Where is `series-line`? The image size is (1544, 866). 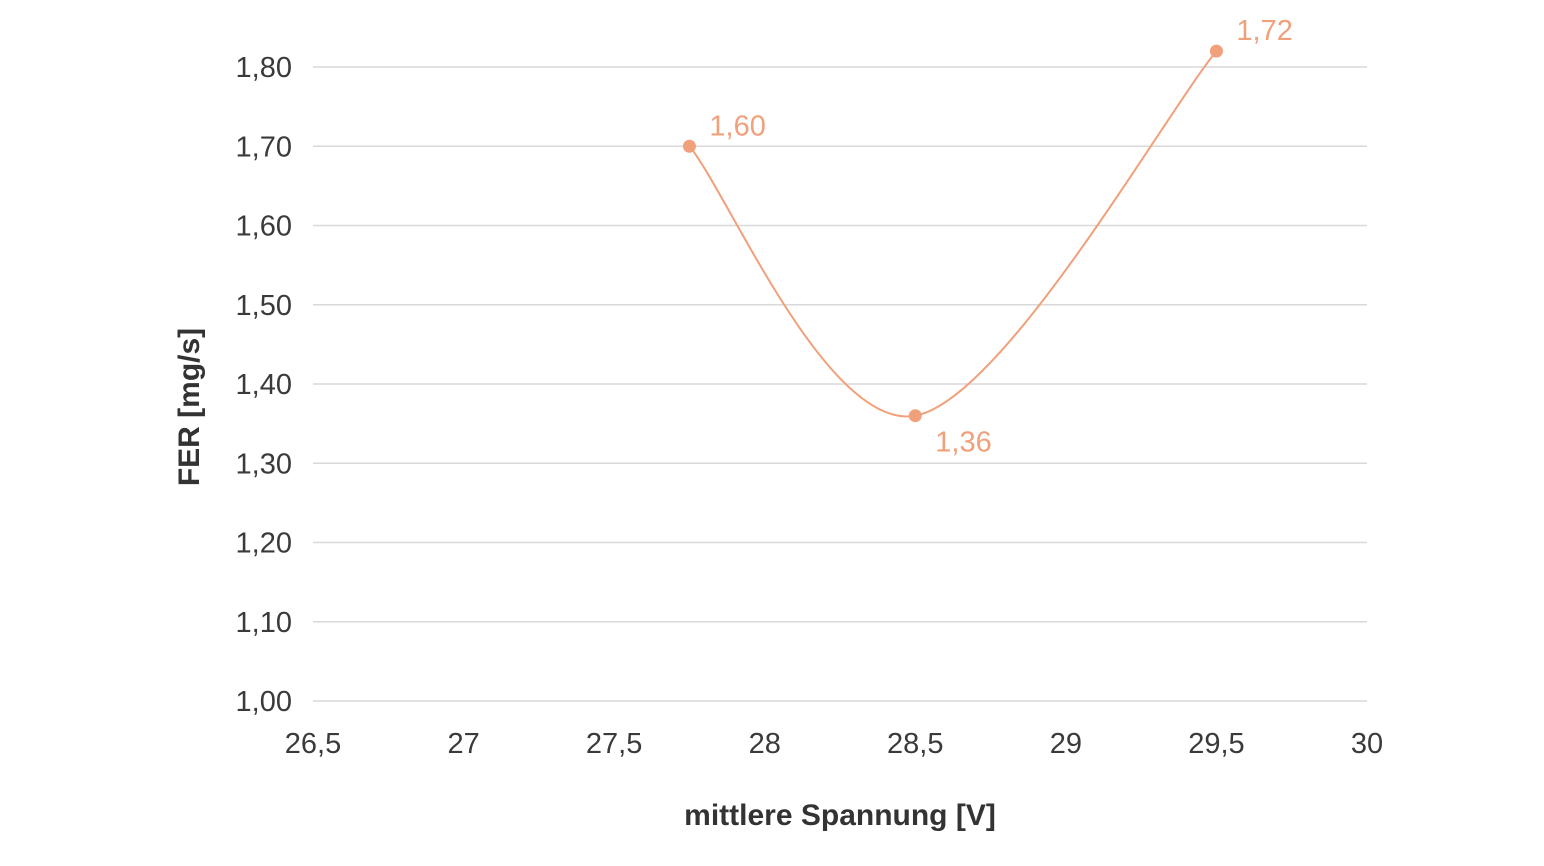 series-line is located at coordinates (953, 234).